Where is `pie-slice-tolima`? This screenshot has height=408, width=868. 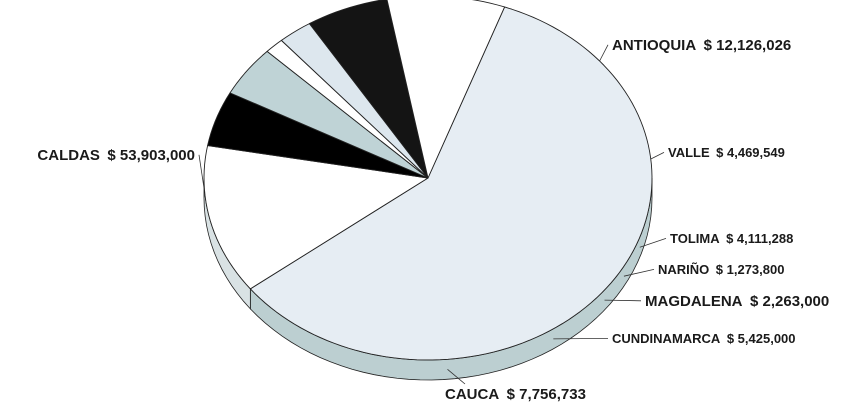 pie-slice-tolima is located at coordinates (329, 114).